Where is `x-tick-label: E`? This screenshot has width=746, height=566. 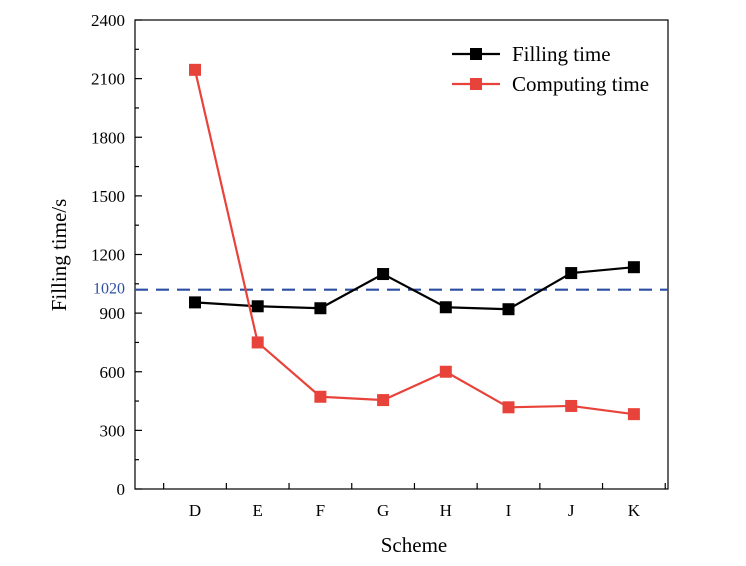 x-tick-label: E is located at coordinates (258, 510).